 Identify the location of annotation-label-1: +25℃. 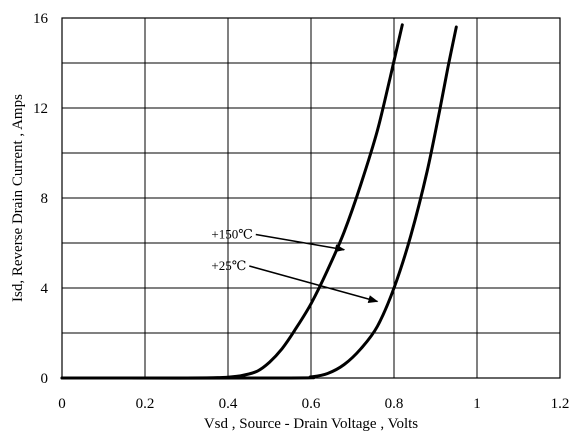
(228, 265).